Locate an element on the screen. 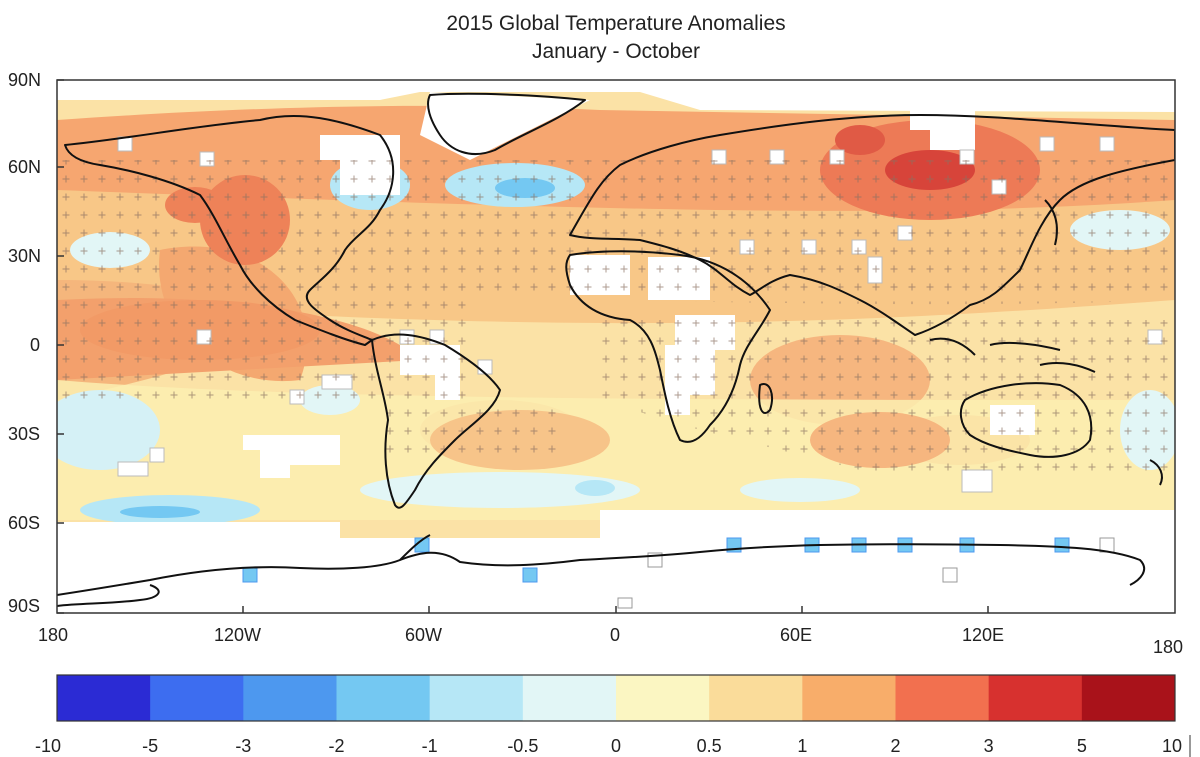 This screenshot has height=757, width=1200. colorbar-tick-label: -10 is located at coordinates (48, 746).